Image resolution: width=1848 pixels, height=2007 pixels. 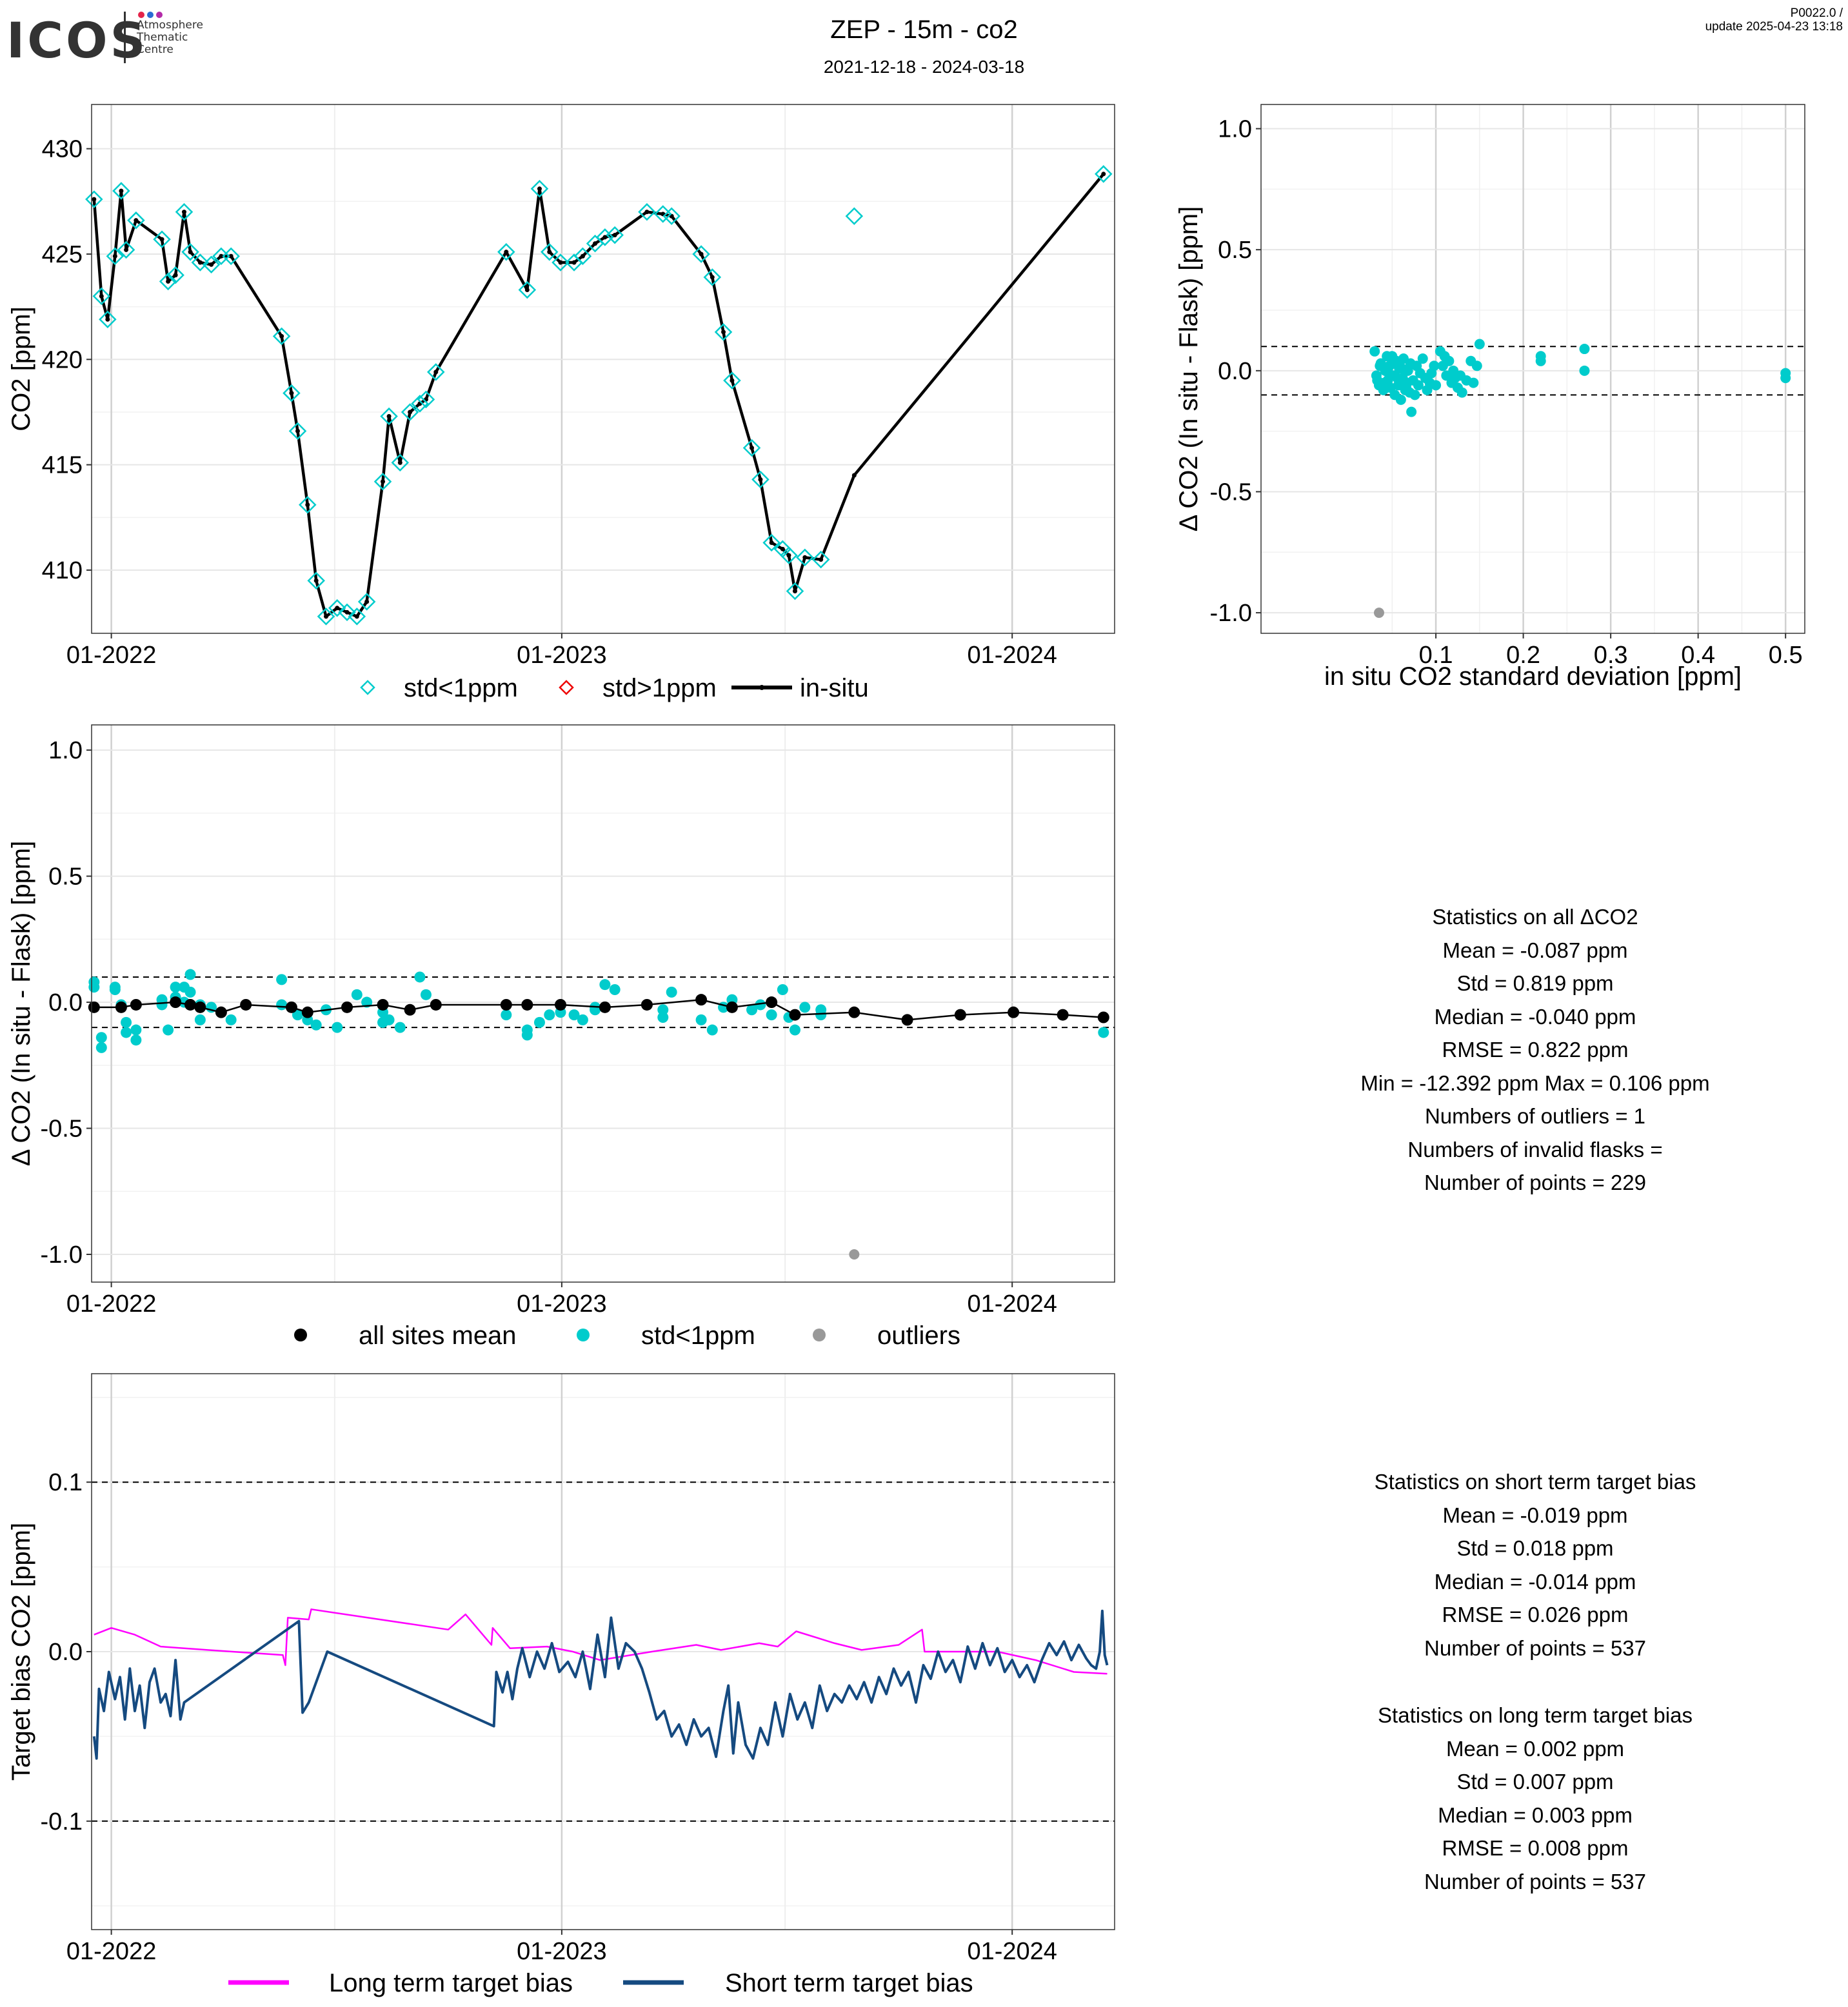 I want to click on legend-label: std<1ppm, so click(x=698, y=1335).